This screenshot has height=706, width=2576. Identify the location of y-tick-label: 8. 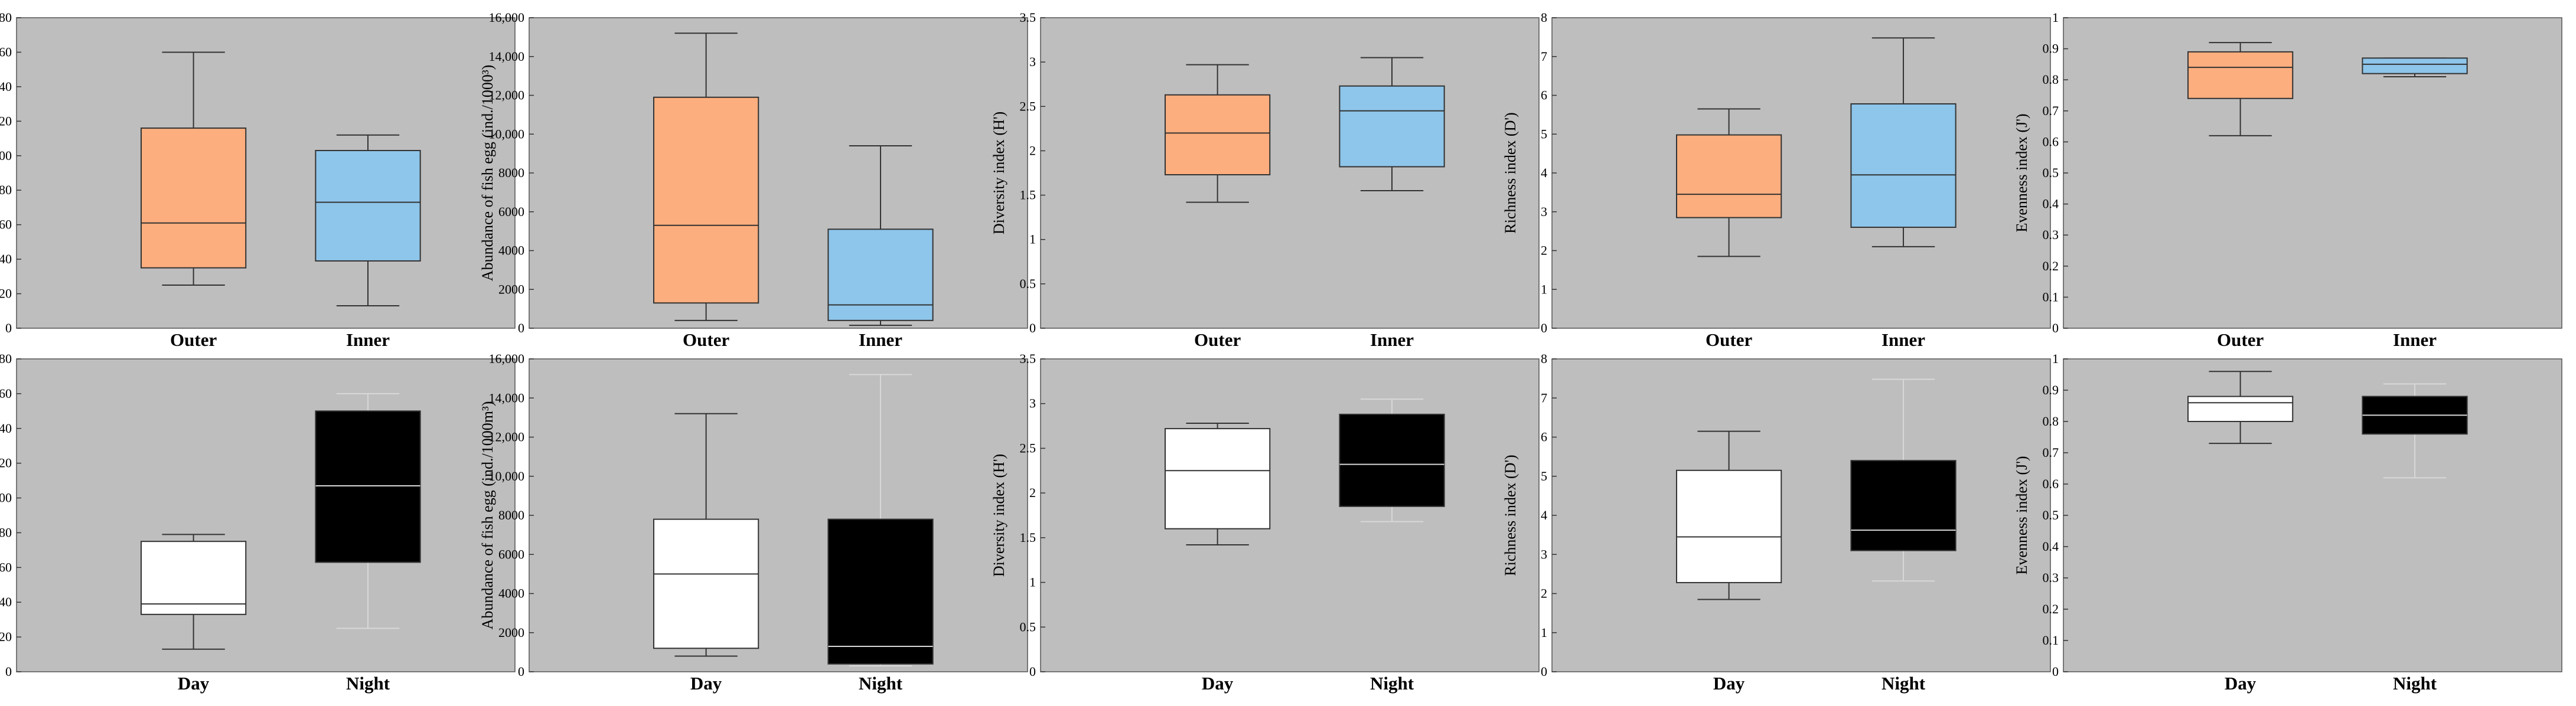
(1544, 17).